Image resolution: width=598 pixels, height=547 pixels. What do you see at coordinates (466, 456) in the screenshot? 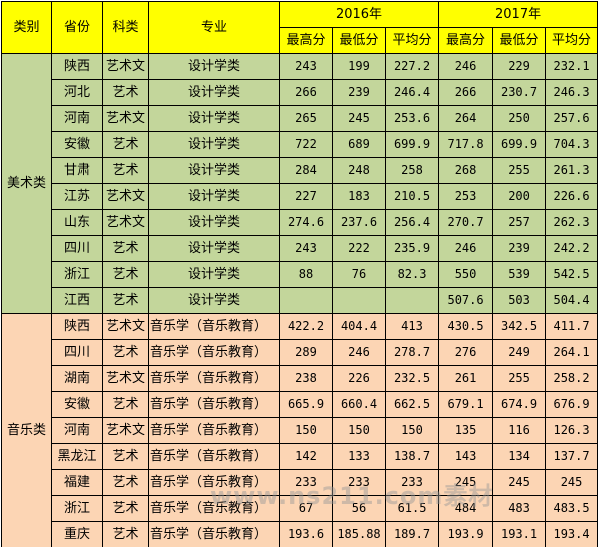
I see `score-2017-max: 143` at bounding box center [466, 456].